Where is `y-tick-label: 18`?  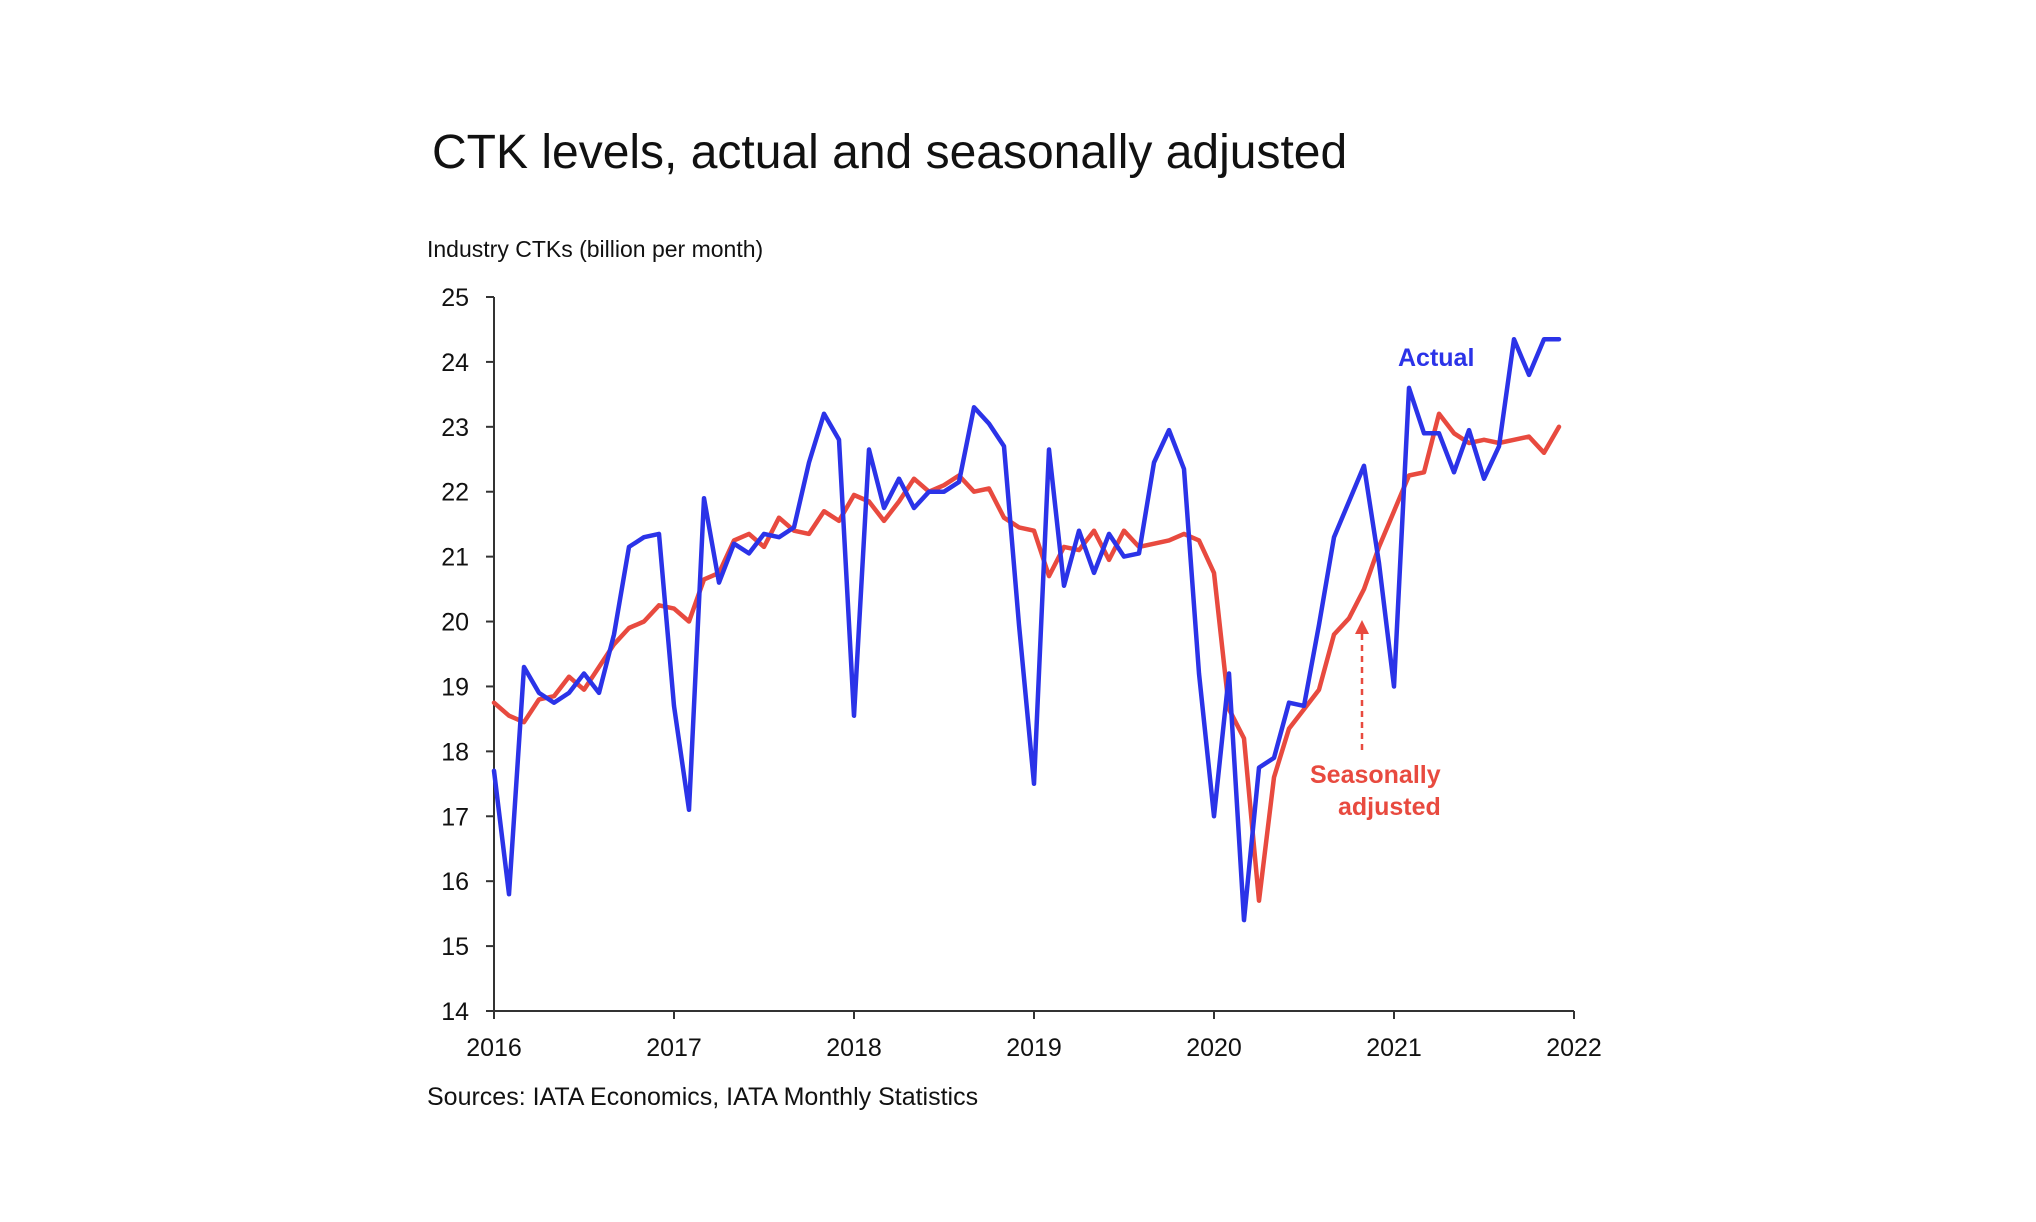 y-tick-label: 18 is located at coordinates (455, 752).